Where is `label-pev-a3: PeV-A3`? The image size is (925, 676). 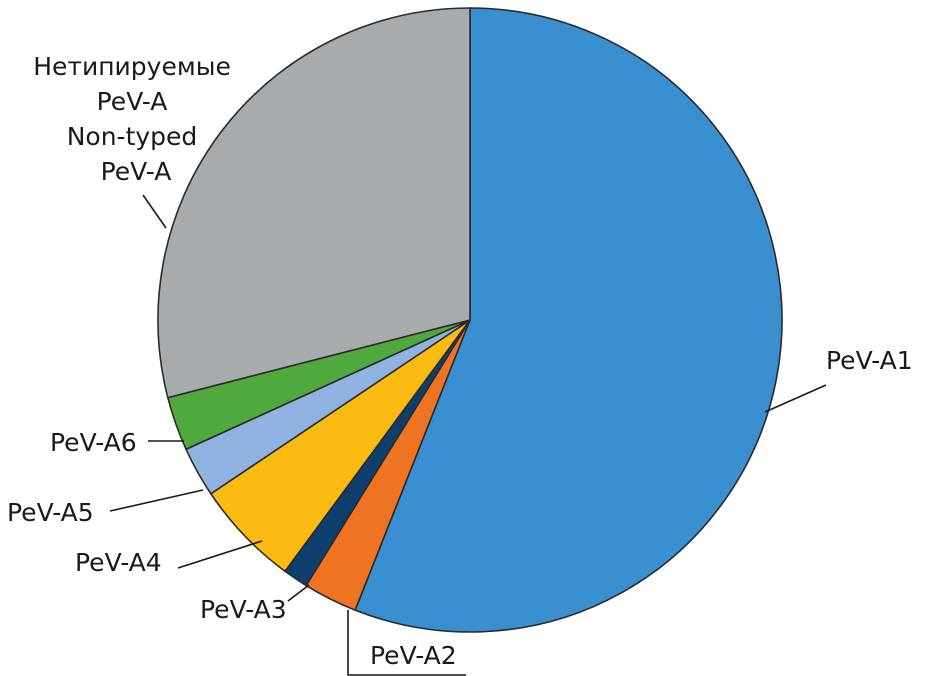
label-pev-a3: PeV-A3 is located at coordinates (243, 609).